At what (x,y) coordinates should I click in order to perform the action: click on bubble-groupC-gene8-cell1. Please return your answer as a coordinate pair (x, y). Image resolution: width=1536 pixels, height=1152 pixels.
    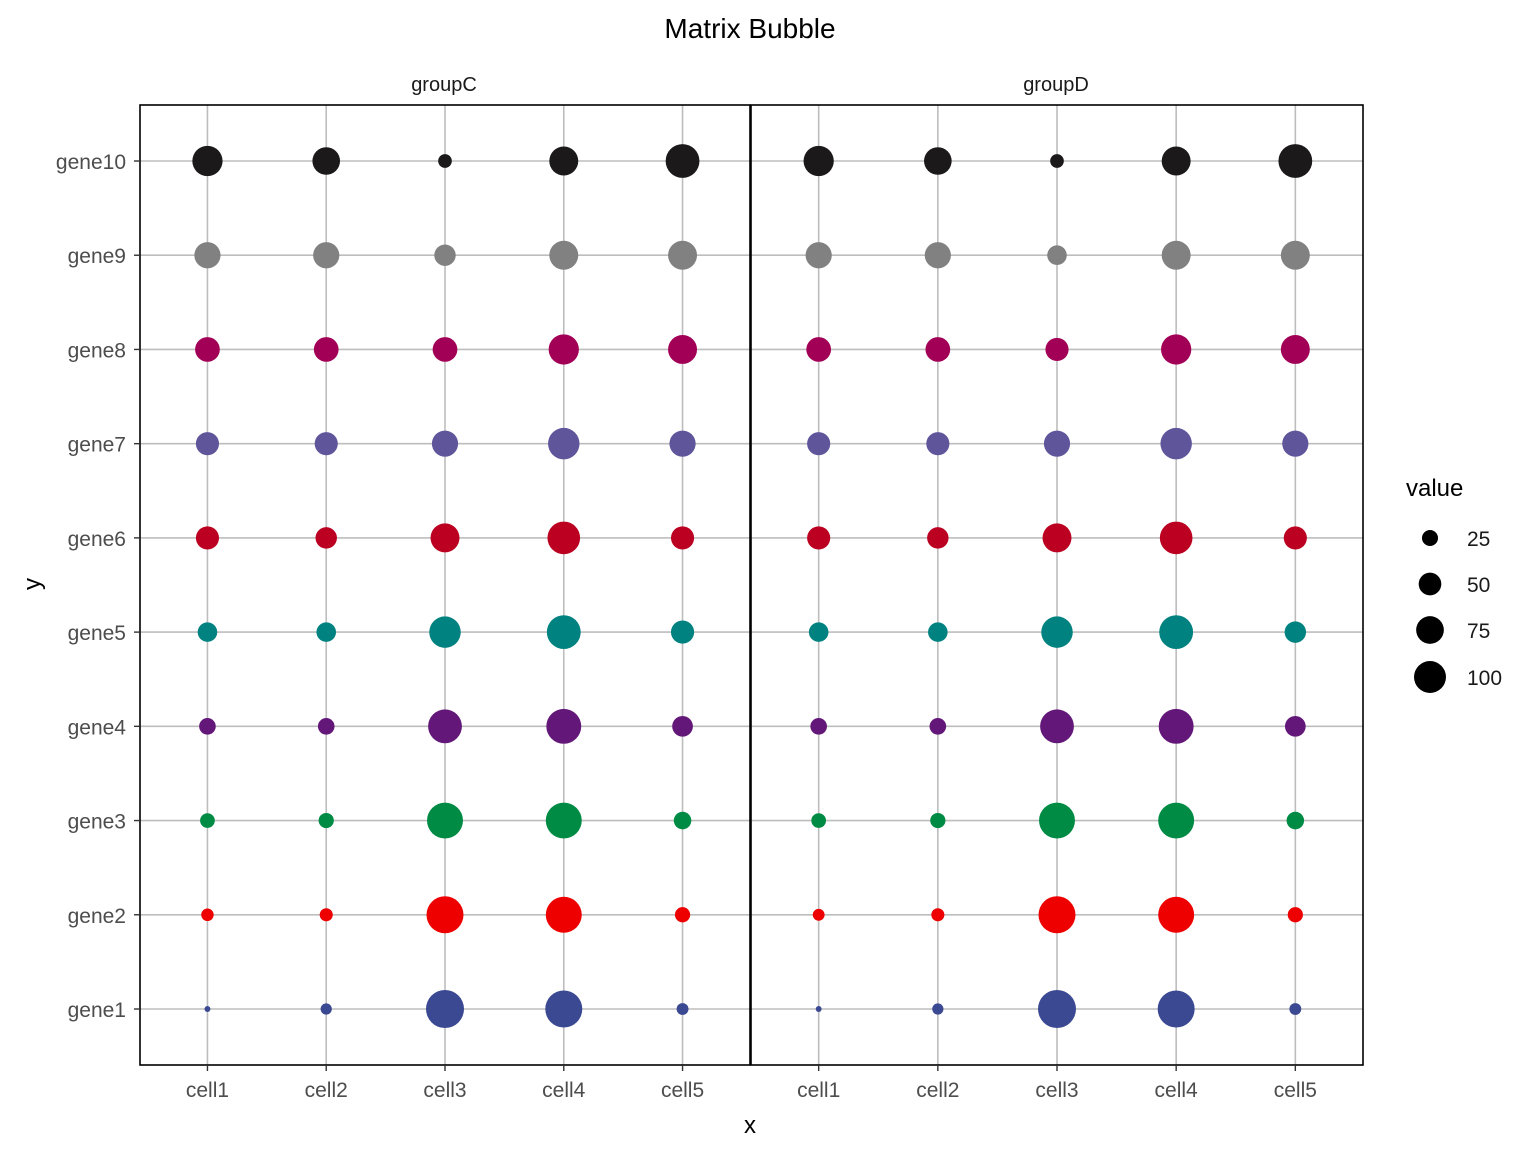
    Looking at the image, I should click on (207, 349).